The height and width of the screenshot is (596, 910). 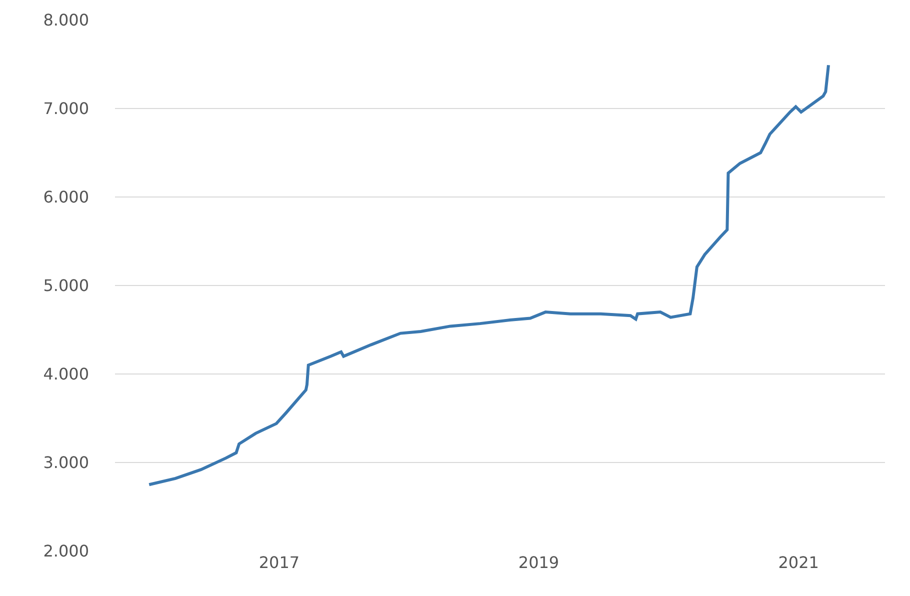 What do you see at coordinates (66, 374) in the screenshot?
I see `y-tick-label: 4.000` at bounding box center [66, 374].